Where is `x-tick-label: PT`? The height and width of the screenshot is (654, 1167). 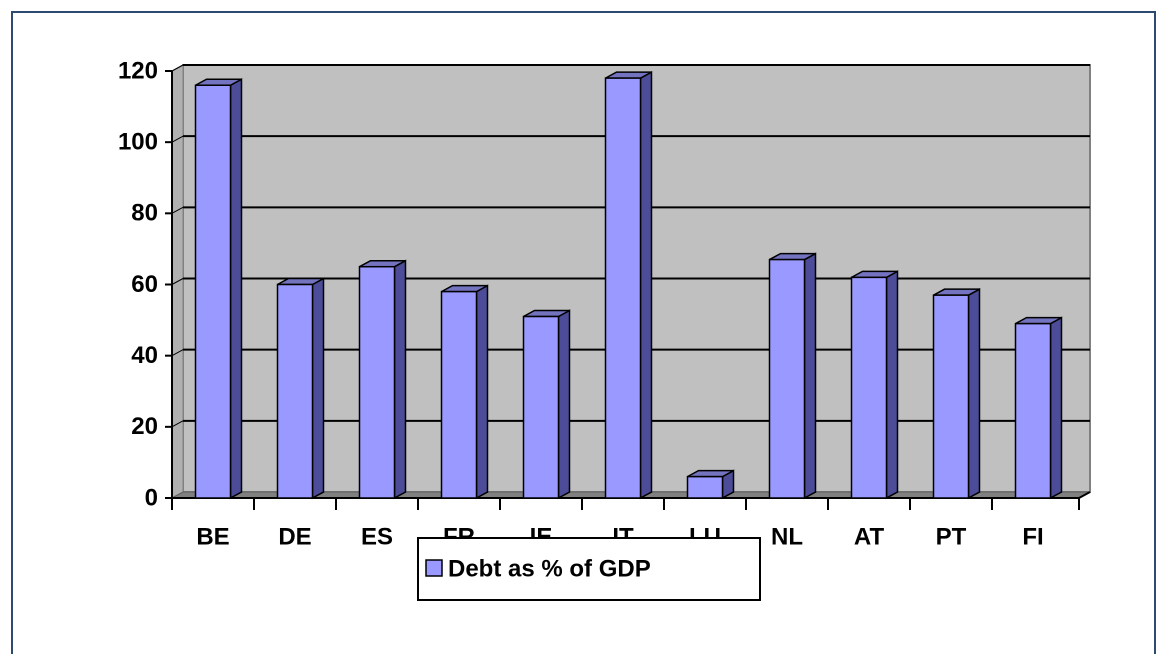
x-tick-label: PT is located at coordinates (951, 536).